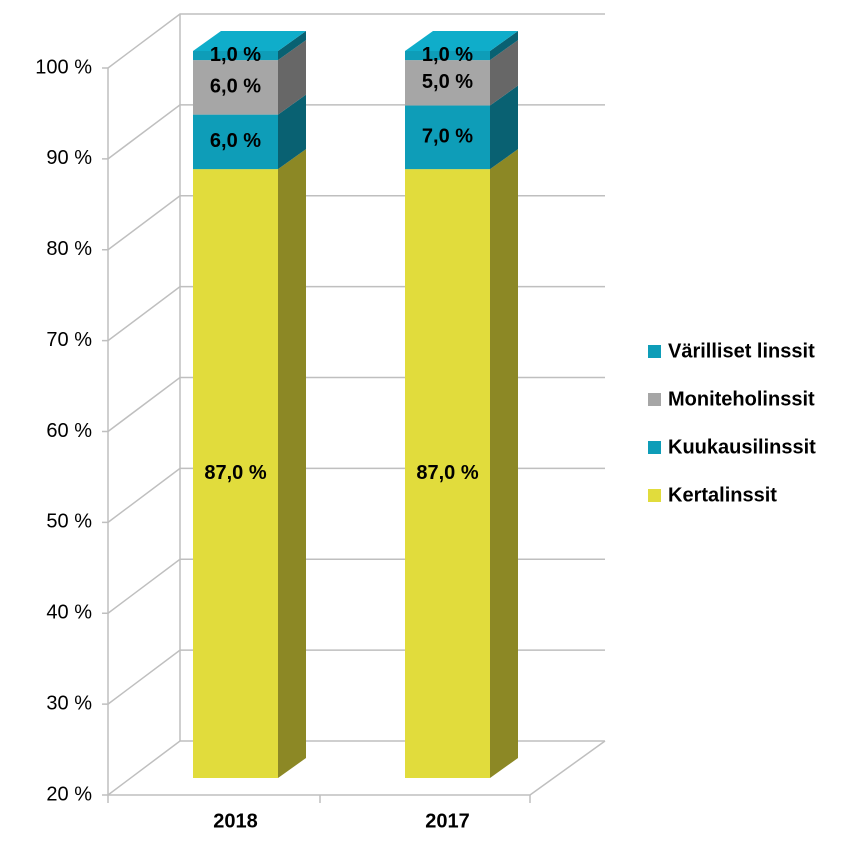  What do you see at coordinates (69, 158) in the screenshot?
I see `y-tick-label: 90 %` at bounding box center [69, 158].